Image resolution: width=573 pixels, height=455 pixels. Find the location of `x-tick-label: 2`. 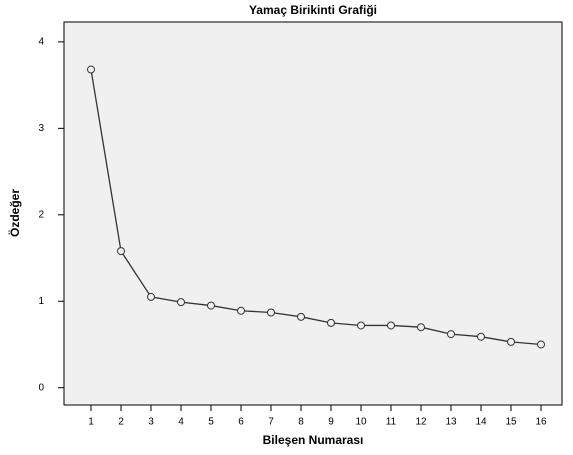

x-tick-label: 2 is located at coordinates (121, 422).